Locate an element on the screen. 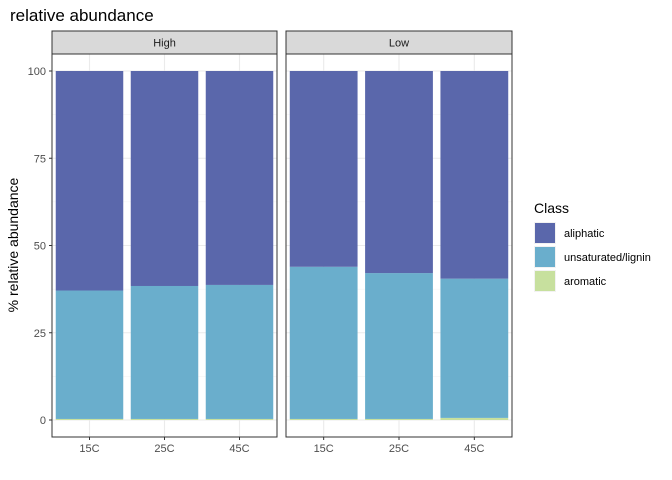 The image size is (672, 480). y-axis: 0 25 50 75 100 is located at coordinates (40, 246).